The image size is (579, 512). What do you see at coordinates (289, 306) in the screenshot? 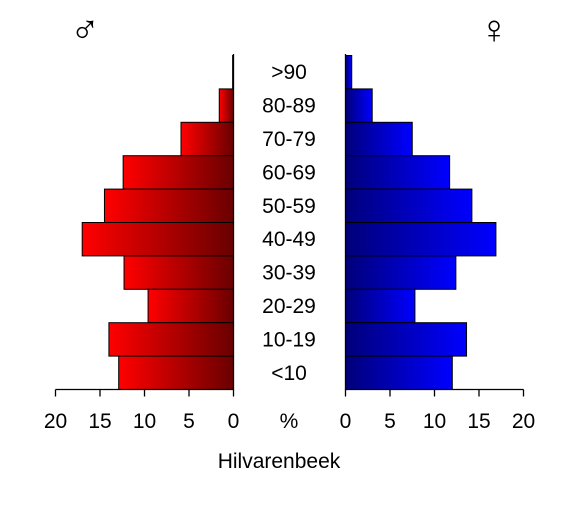
I see `age-label-20-29: 20-29` at bounding box center [289, 306].